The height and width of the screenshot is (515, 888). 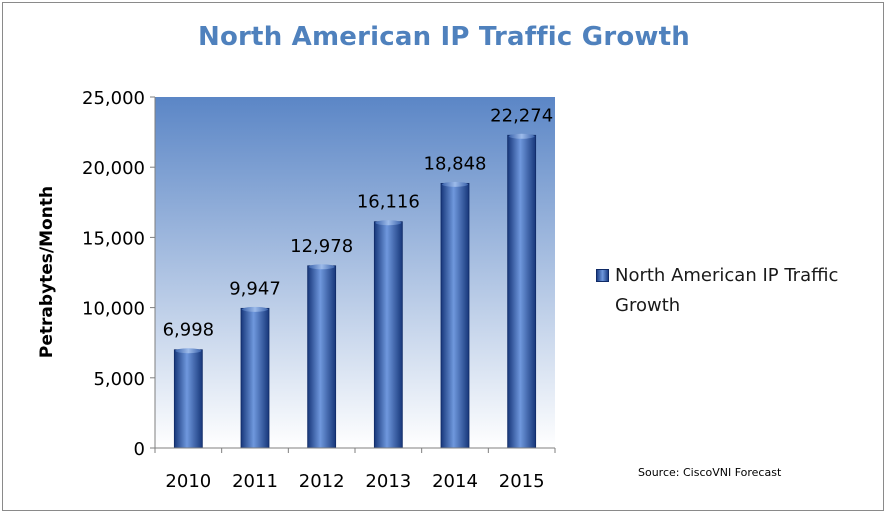 What do you see at coordinates (139, 449) in the screenshot?
I see `y-tick-label: 0` at bounding box center [139, 449].